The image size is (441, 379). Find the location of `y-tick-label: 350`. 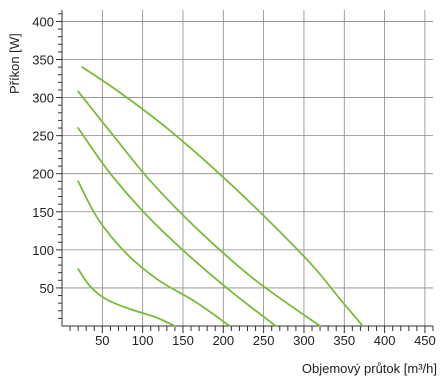

y-tick-label: 350 is located at coordinates (43, 59).